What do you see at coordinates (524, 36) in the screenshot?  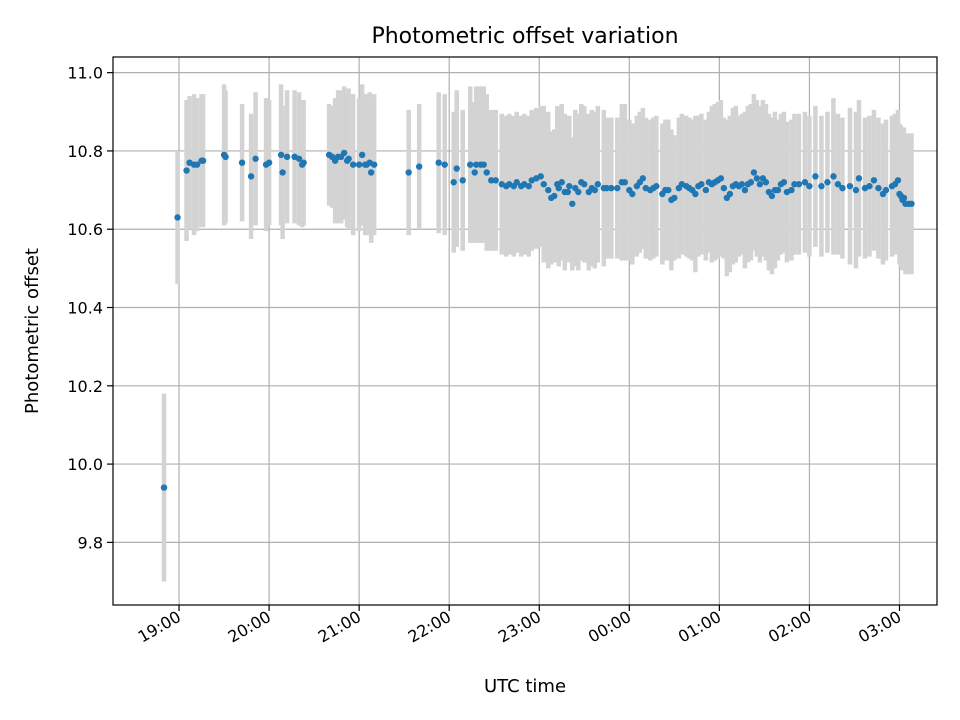 I see `chart-title: Photometric offset variation` at bounding box center [524, 36].